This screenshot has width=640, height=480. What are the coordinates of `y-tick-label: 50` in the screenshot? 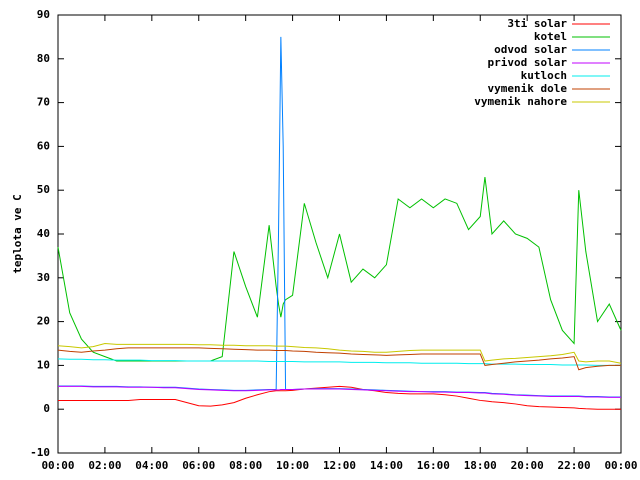 It's located at (43, 189).